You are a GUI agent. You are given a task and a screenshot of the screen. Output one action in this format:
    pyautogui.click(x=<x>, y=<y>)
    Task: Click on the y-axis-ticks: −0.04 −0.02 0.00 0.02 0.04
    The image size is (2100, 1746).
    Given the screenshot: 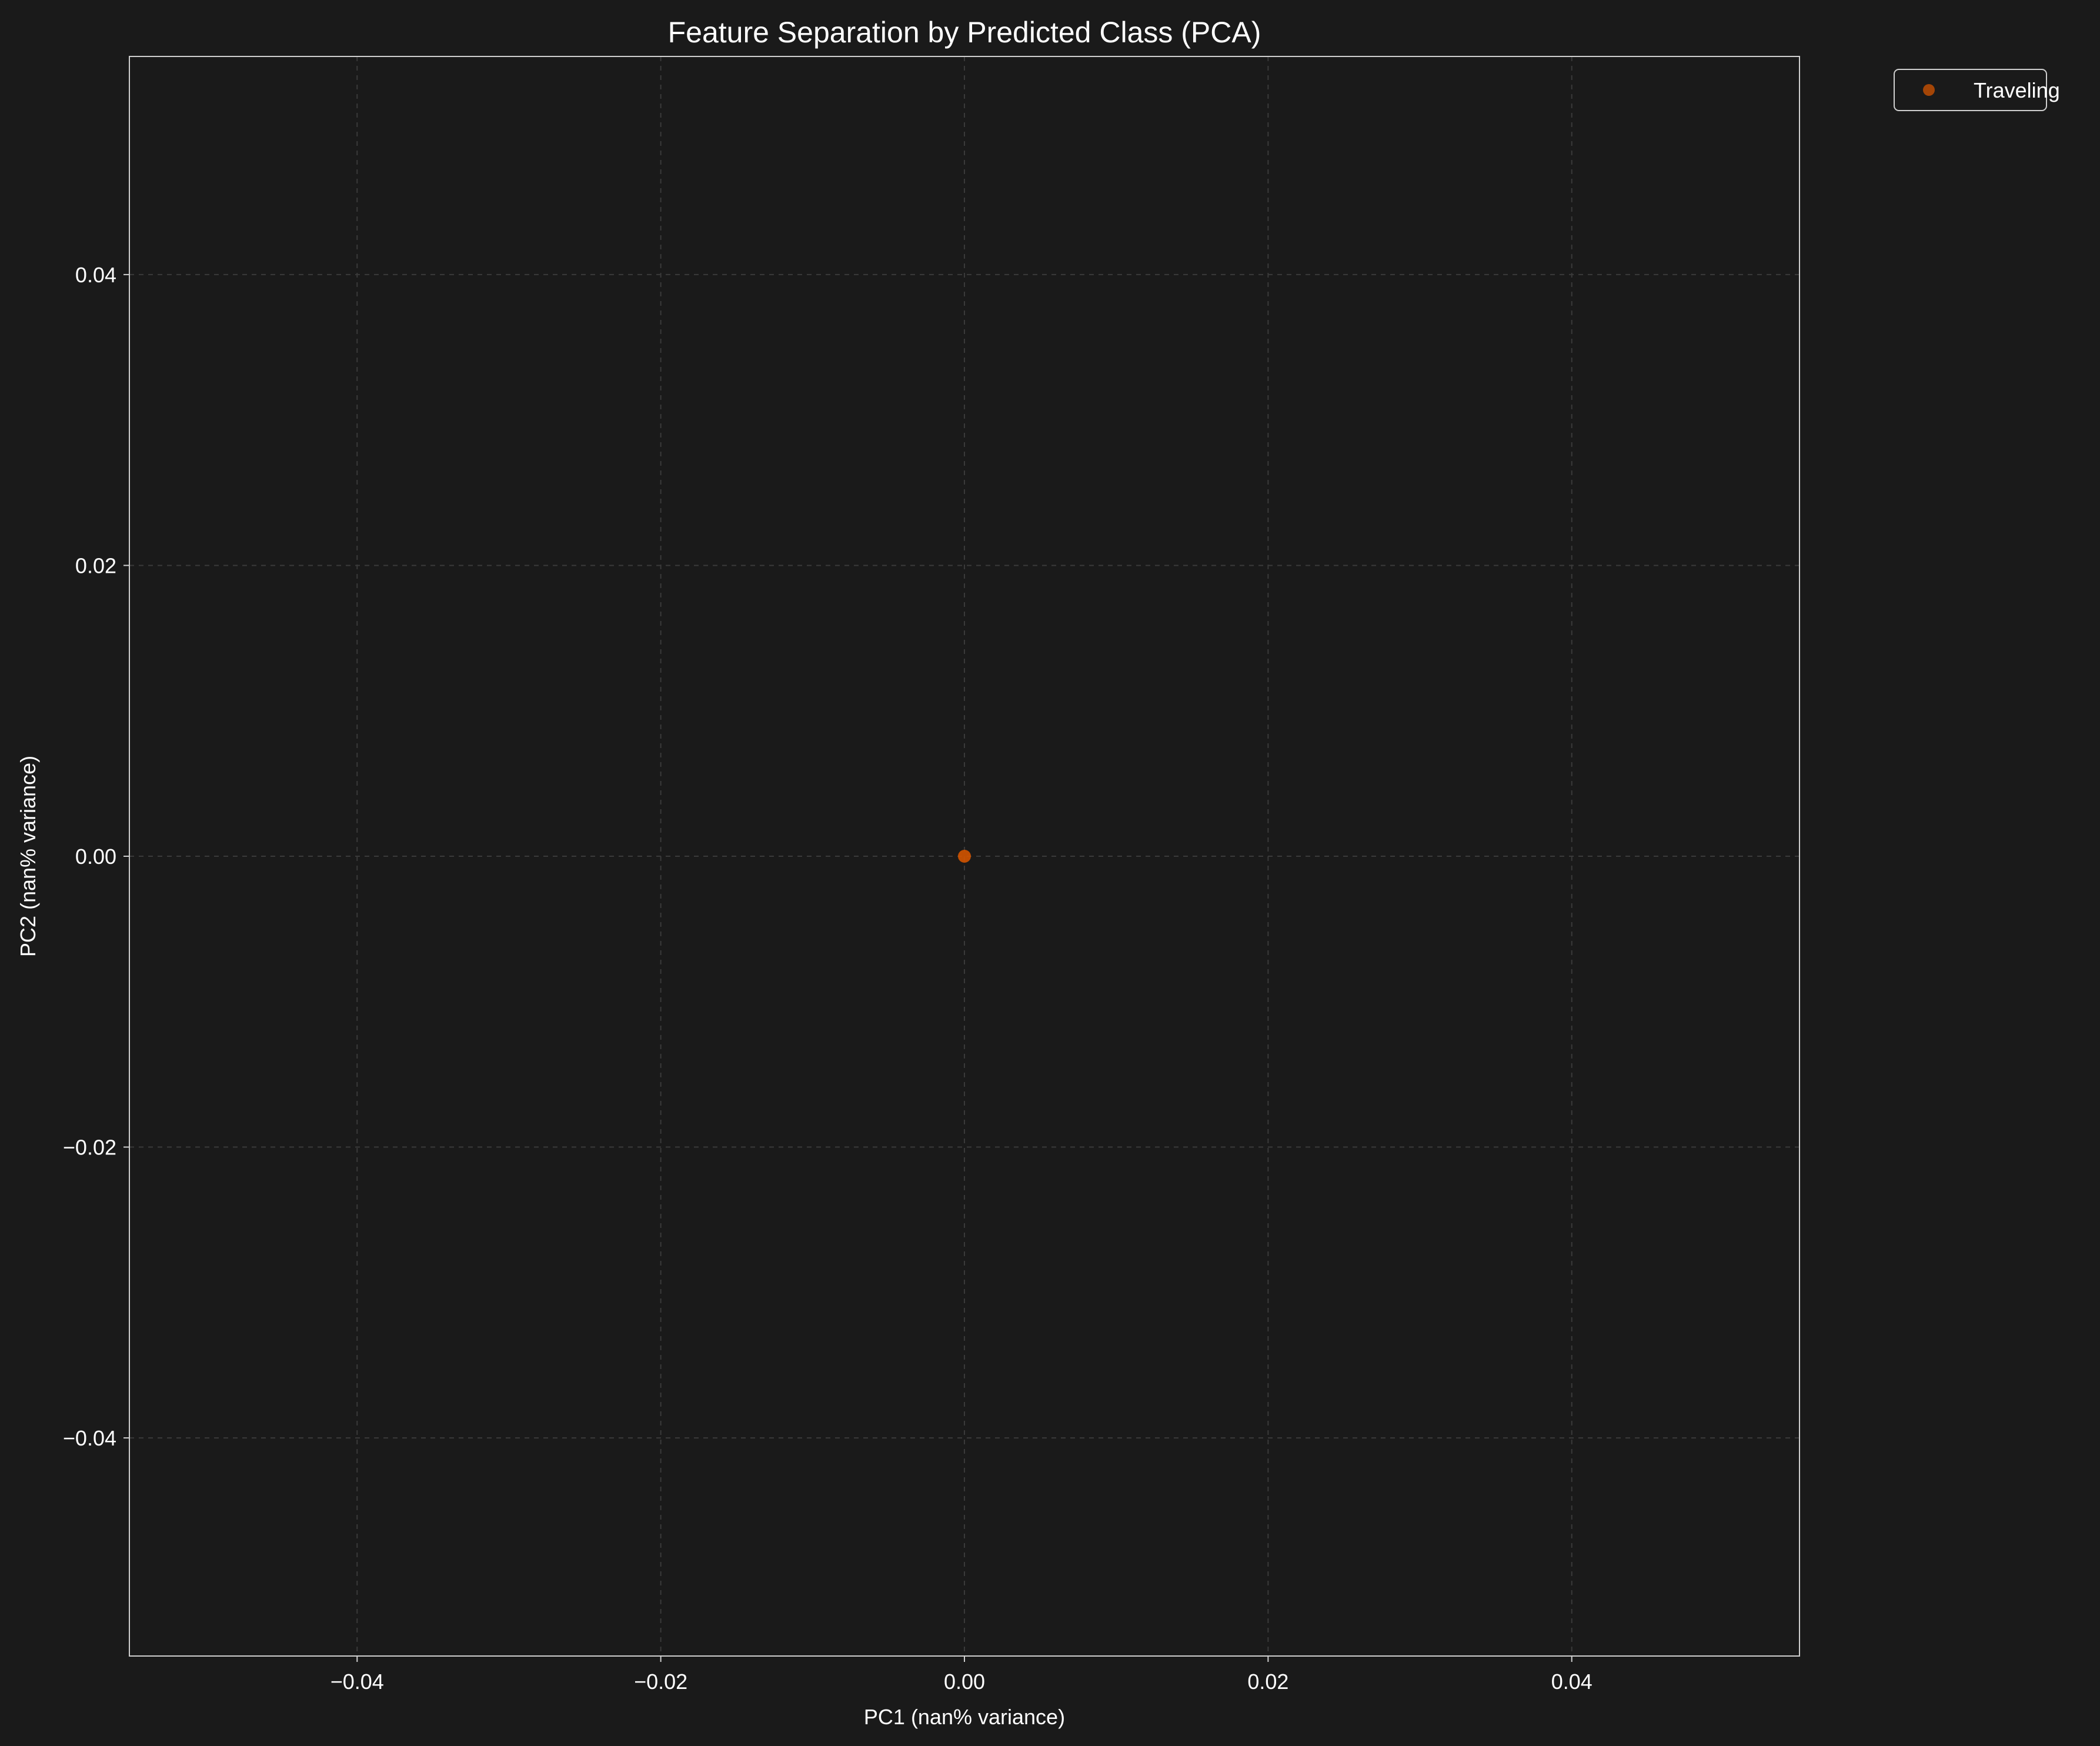 What is the action you would take?
    pyautogui.click(x=96, y=856)
    